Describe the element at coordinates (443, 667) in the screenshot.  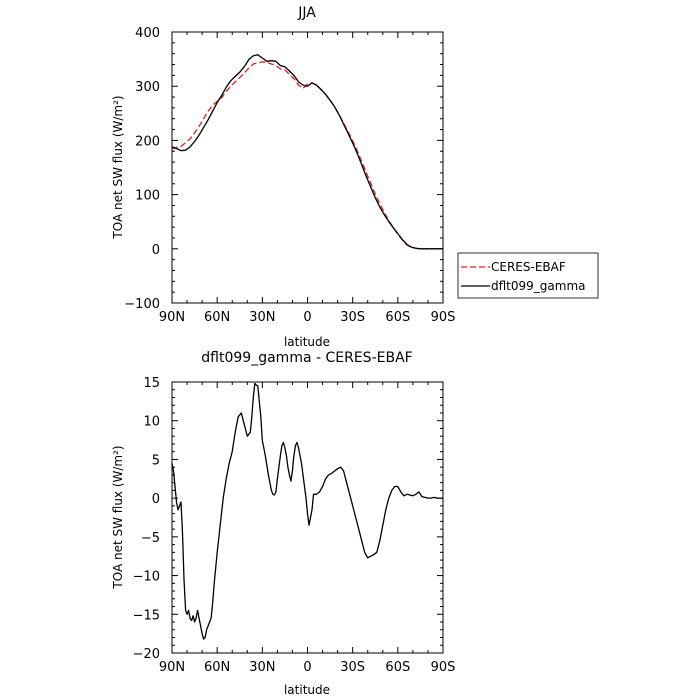
I see `bottom-panel-x-tick-label: 90S` at that location.